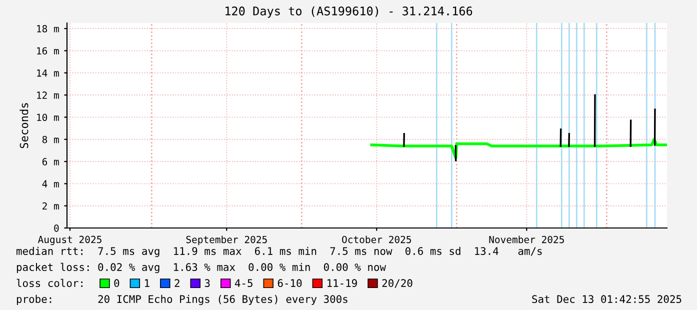  What do you see at coordinates (147, 283) in the screenshot?
I see `legend-label: 1` at bounding box center [147, 283].